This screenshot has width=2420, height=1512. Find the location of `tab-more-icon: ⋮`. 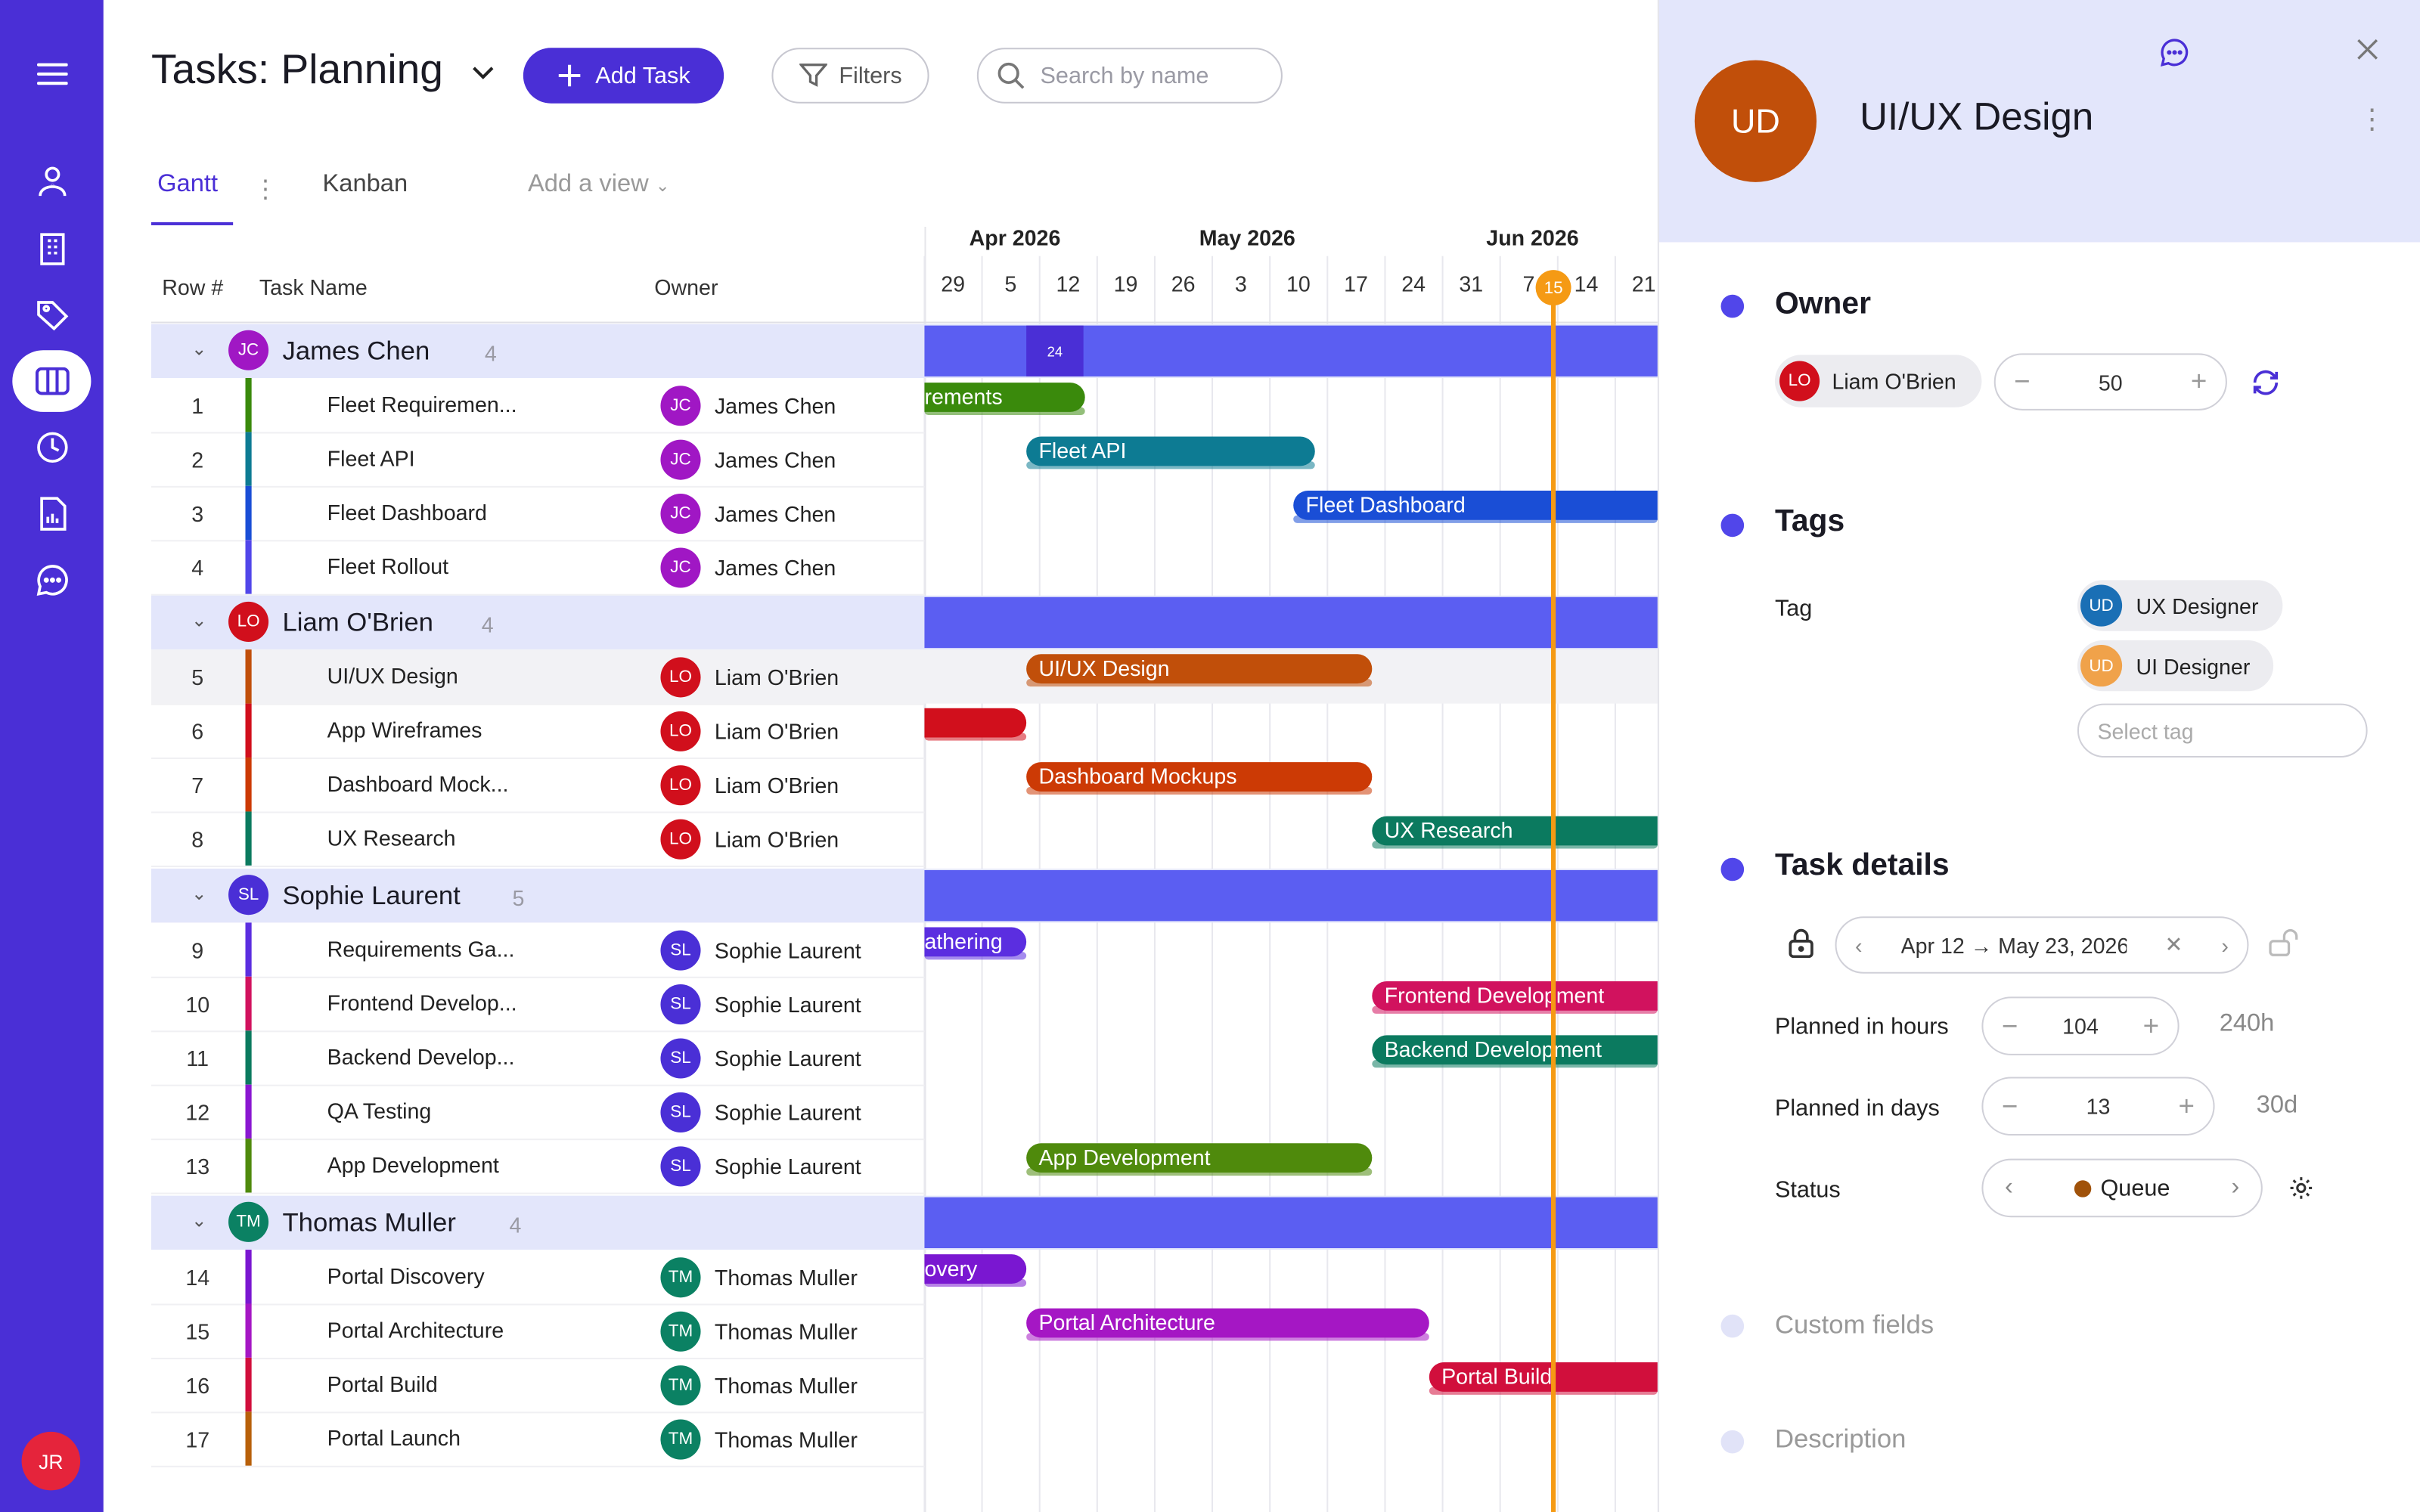

tab-more-icon: ⋮ is located at coordinates (265, 190).